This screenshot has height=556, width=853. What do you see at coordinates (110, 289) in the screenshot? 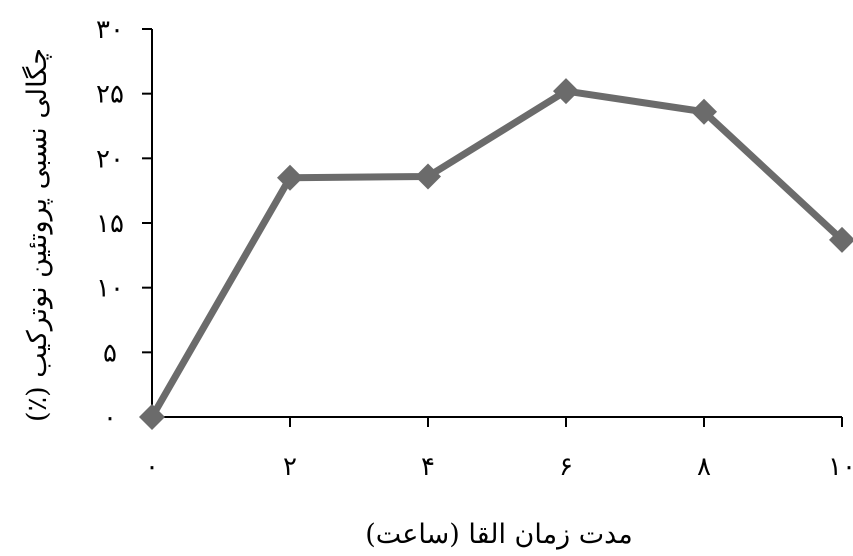
I see `y-tick-label: ۱۰` at bounding box center [110, 289].